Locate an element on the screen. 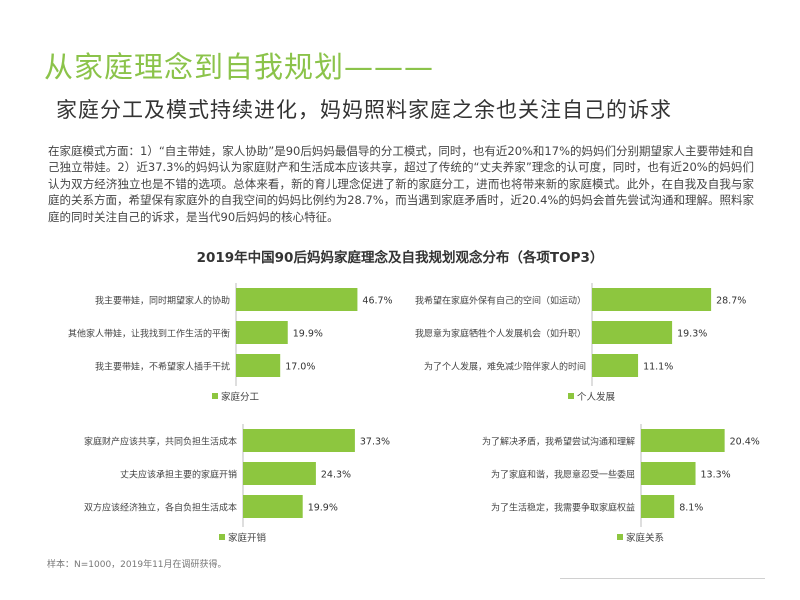 The image size is (800, 600). category-label: 其他家人带娃，让我找到工作生活的平衡 is located at coordinates (149, 334).